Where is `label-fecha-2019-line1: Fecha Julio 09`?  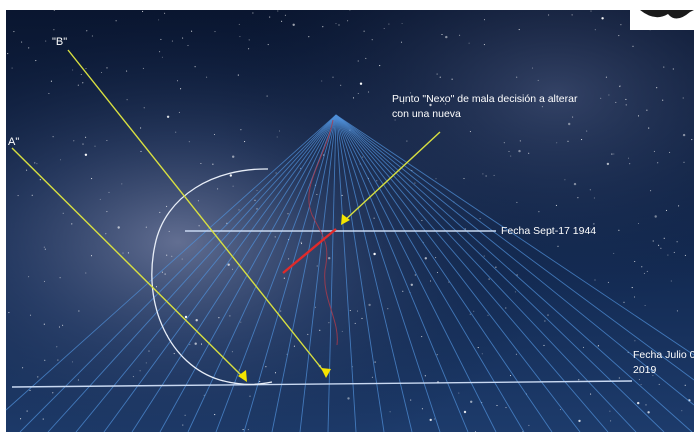
label-fecha-2019-line1: Fecha Julio 09 is located at coordinates (666, 355).